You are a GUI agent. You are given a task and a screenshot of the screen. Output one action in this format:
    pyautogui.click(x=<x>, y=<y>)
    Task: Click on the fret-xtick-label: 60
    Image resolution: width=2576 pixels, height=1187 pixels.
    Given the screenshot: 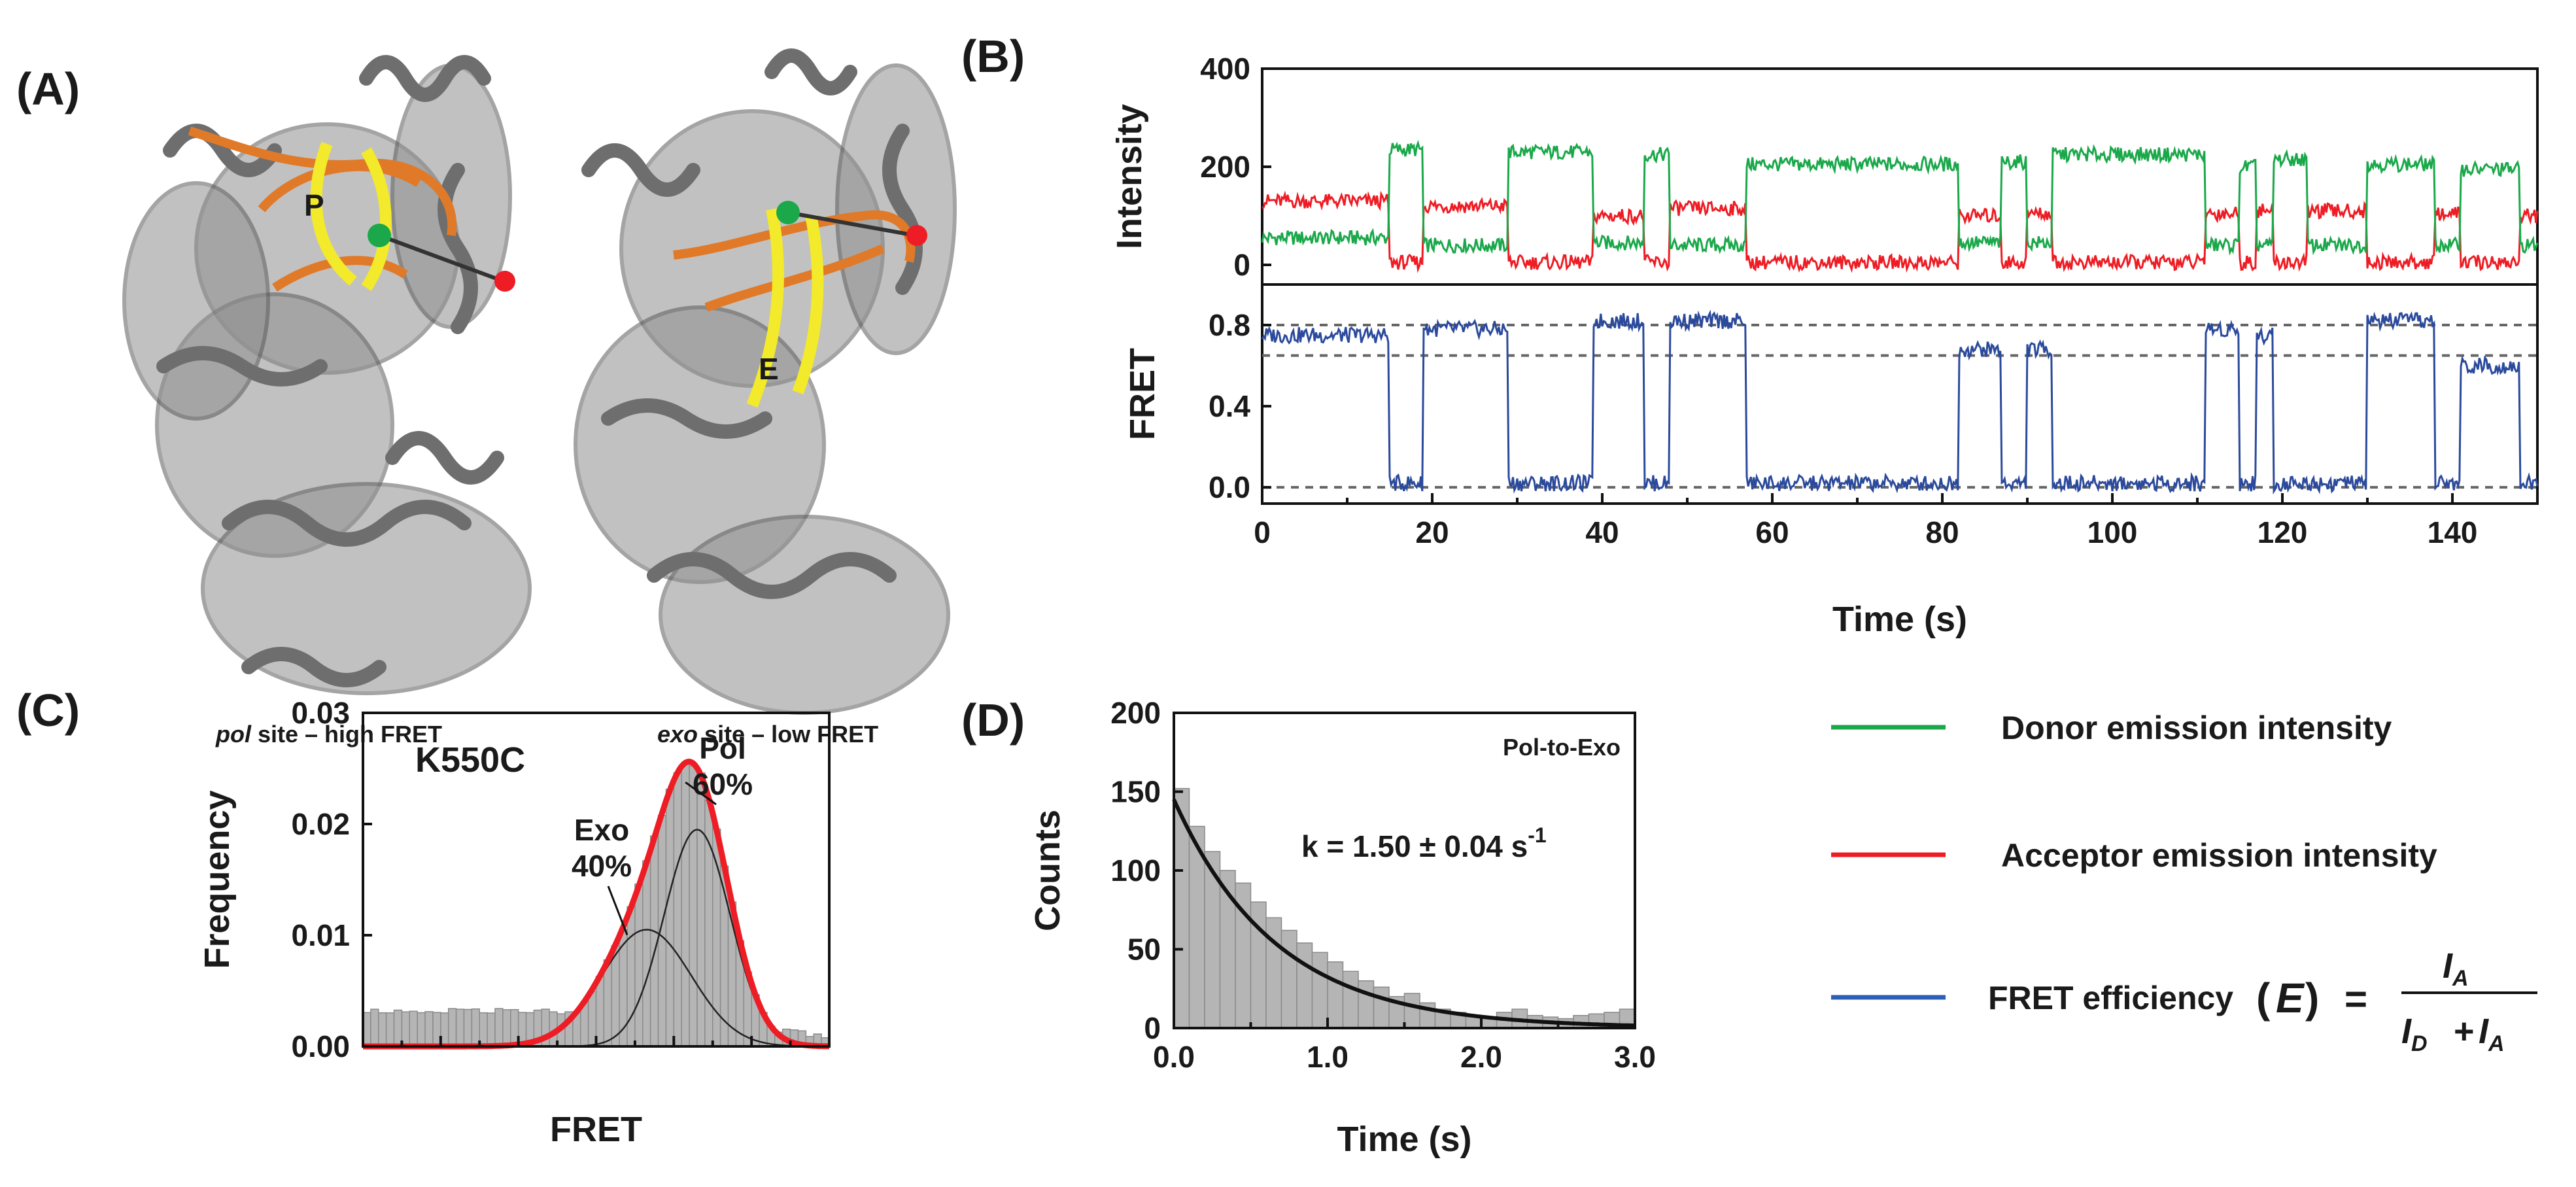 What is the action you would take?
    pyautogui.click(x=1772, y=532)
    